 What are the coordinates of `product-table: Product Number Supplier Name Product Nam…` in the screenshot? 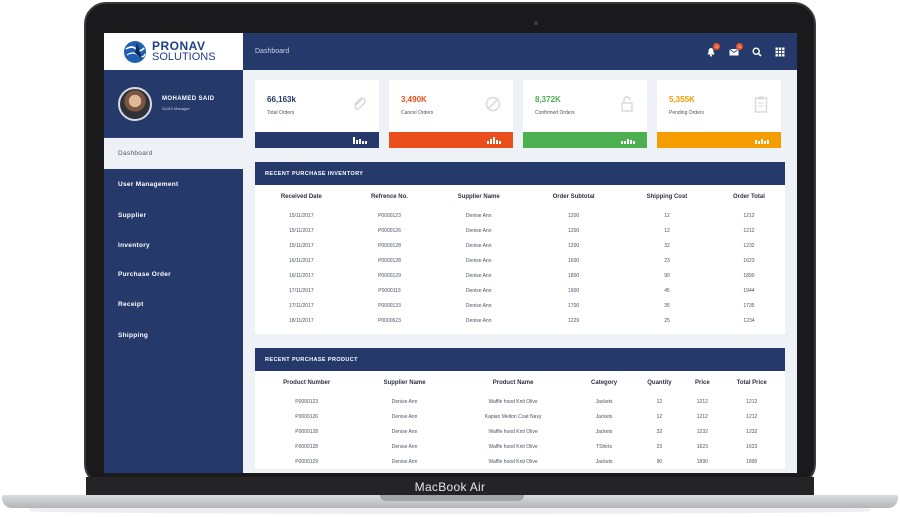 It's located at (520, 420).